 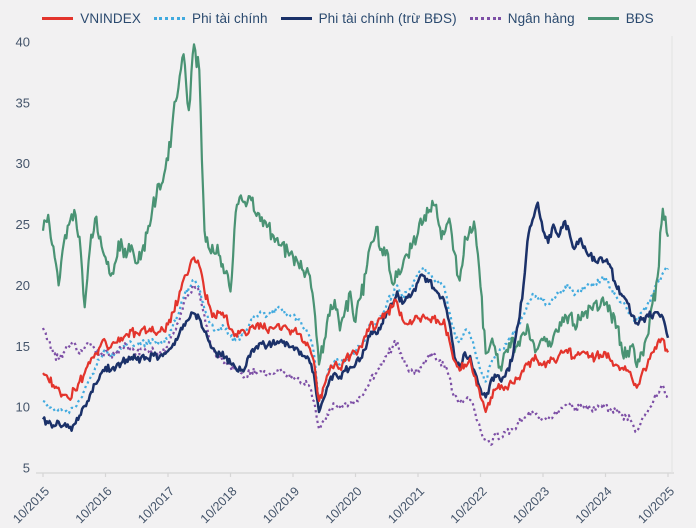 What do you see at coordinates (23, 163) in the screenshot?
I see `y-axis-tick: 30` at bounding box center [23, 163].